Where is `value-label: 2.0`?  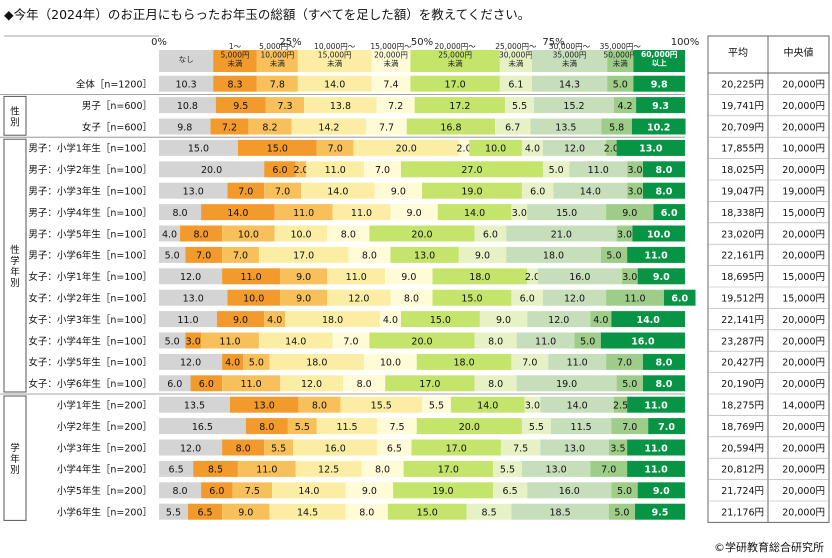
value-label: 2.0 is located at coordinates (464, 149).